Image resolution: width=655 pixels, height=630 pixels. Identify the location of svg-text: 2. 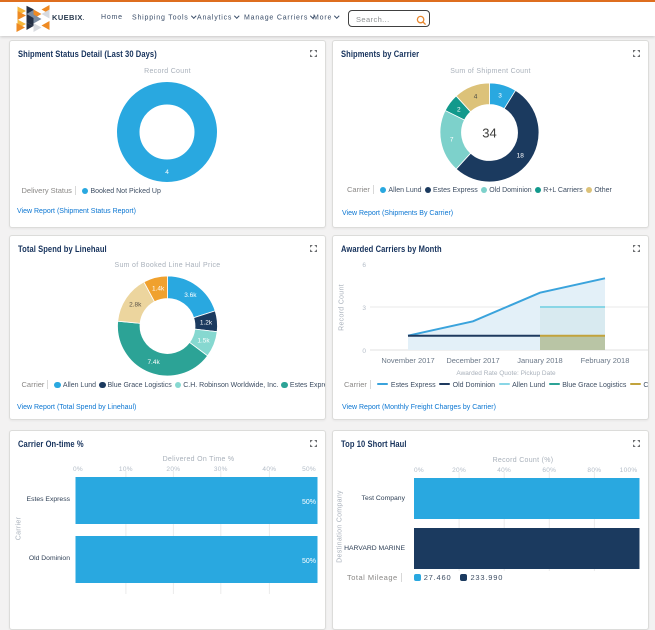
(459, 109).